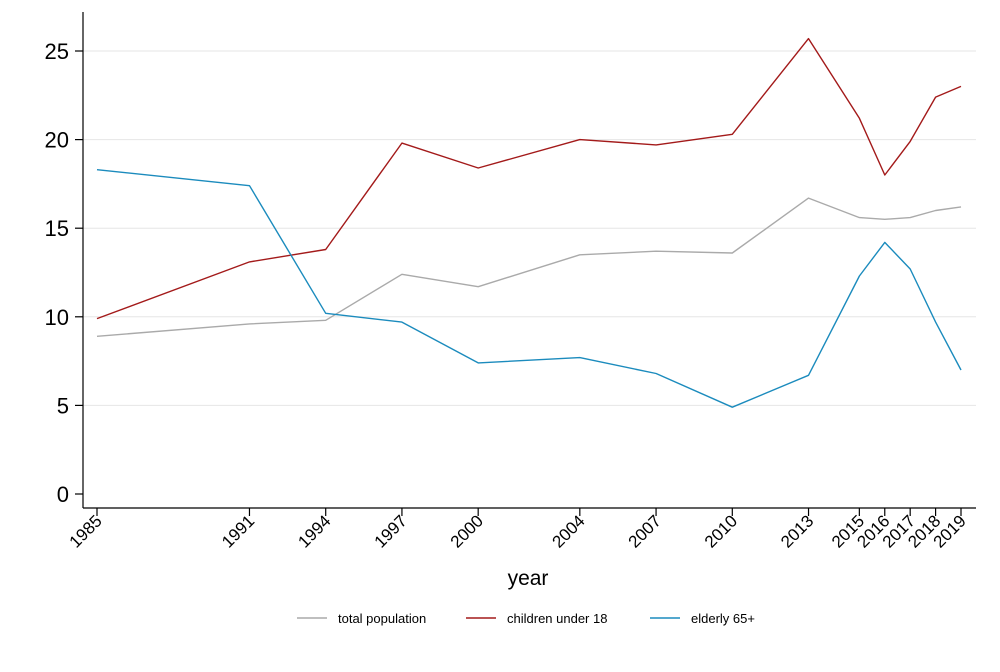 The width and height of the screenshot is (1000, 672). What do you see at coordinates (645, 531) in the screenshot?
I see `x-tick-label: 2007` at bounding box center [645, 531].